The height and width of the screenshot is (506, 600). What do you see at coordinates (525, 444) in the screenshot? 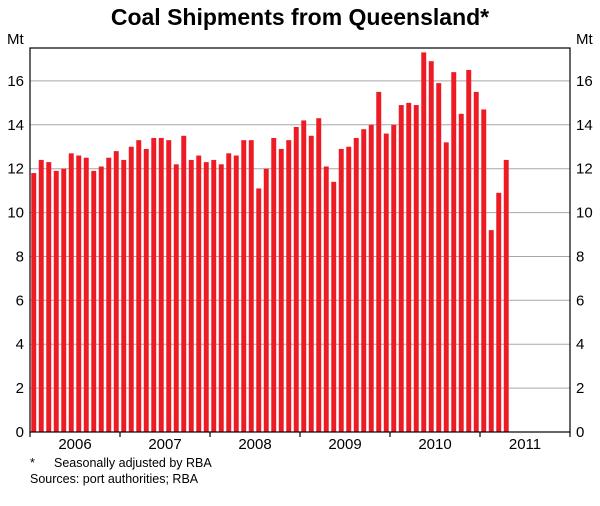
I see `x-tick-label: 2011` at bounding box center [525, 444].